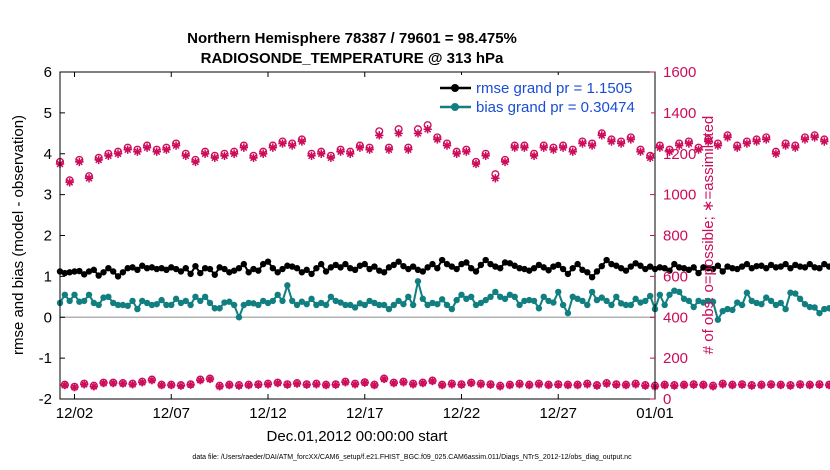 Image resolution: width=830 pixels, height=470 pixels. What do you see at coordinates (462, 413) in the screenshot?
I see `x-tick-label: 12/22` at bounding box center [462, 413].